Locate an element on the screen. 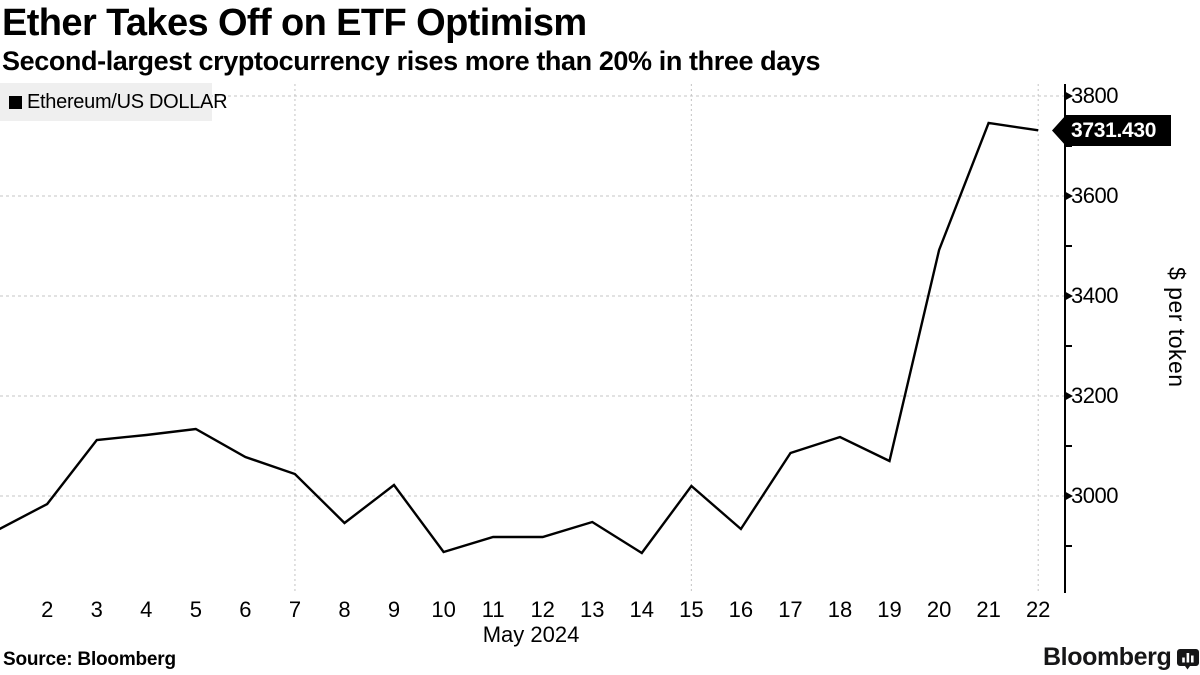 The image size is (1200, 675). x-tick-label: 6 is located at coordinates (245, 609).